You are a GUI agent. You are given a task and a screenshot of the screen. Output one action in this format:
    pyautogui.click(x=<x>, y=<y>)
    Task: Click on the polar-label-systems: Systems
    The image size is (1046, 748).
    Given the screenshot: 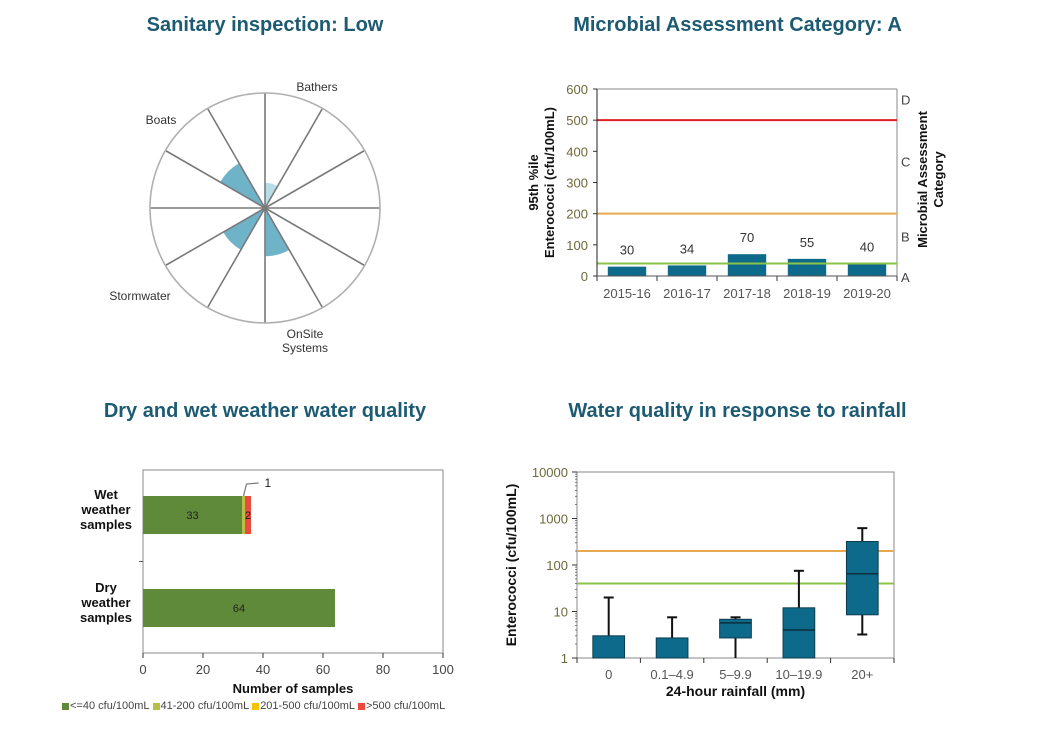 What is the action you would take?
    pyautogui.click(x=305, y=348)
    